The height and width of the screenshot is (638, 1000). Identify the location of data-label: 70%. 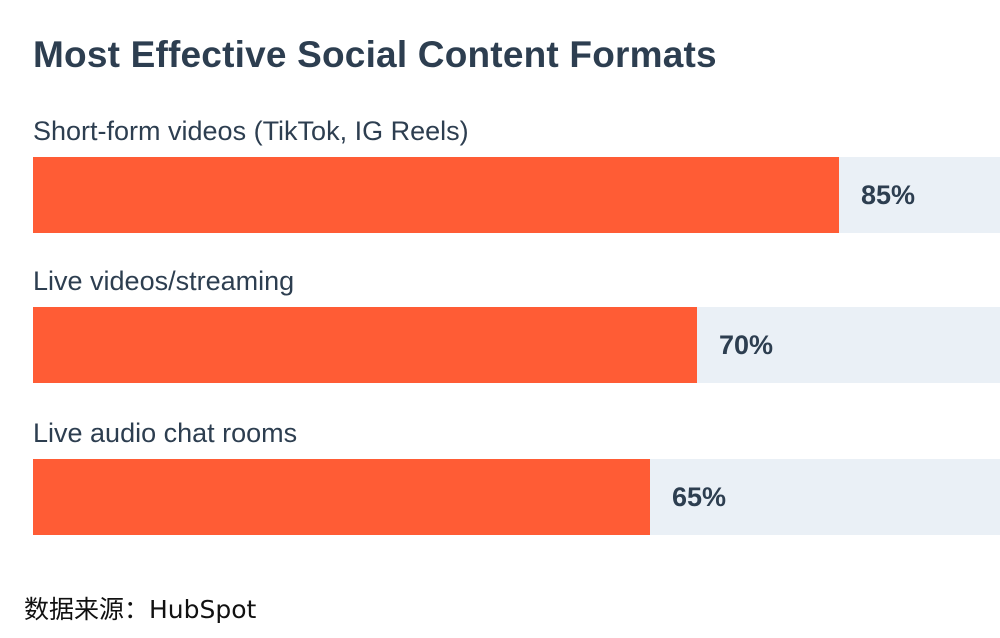
(746, 345).